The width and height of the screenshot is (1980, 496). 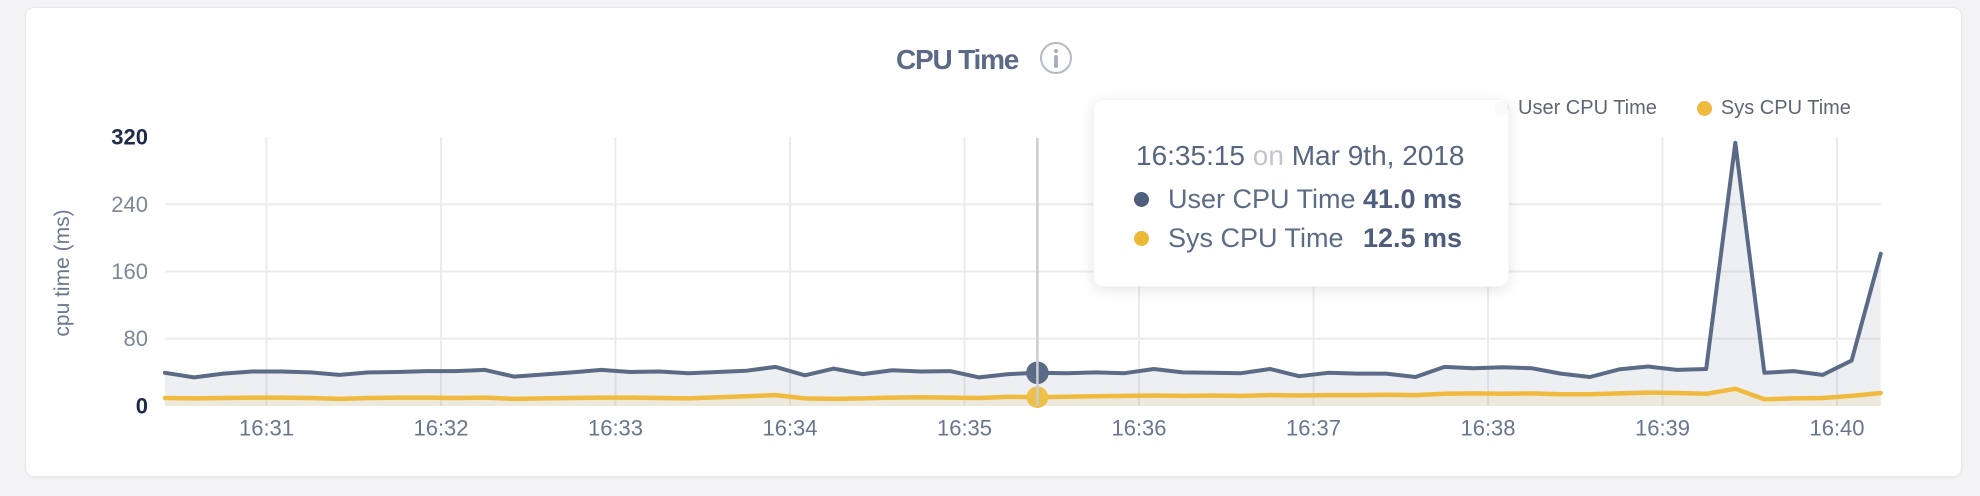 What do you see at coordinates (1138, 428) in the screenshot?
I see `svg-text: 16:36` at bounding box center [1138, 428].